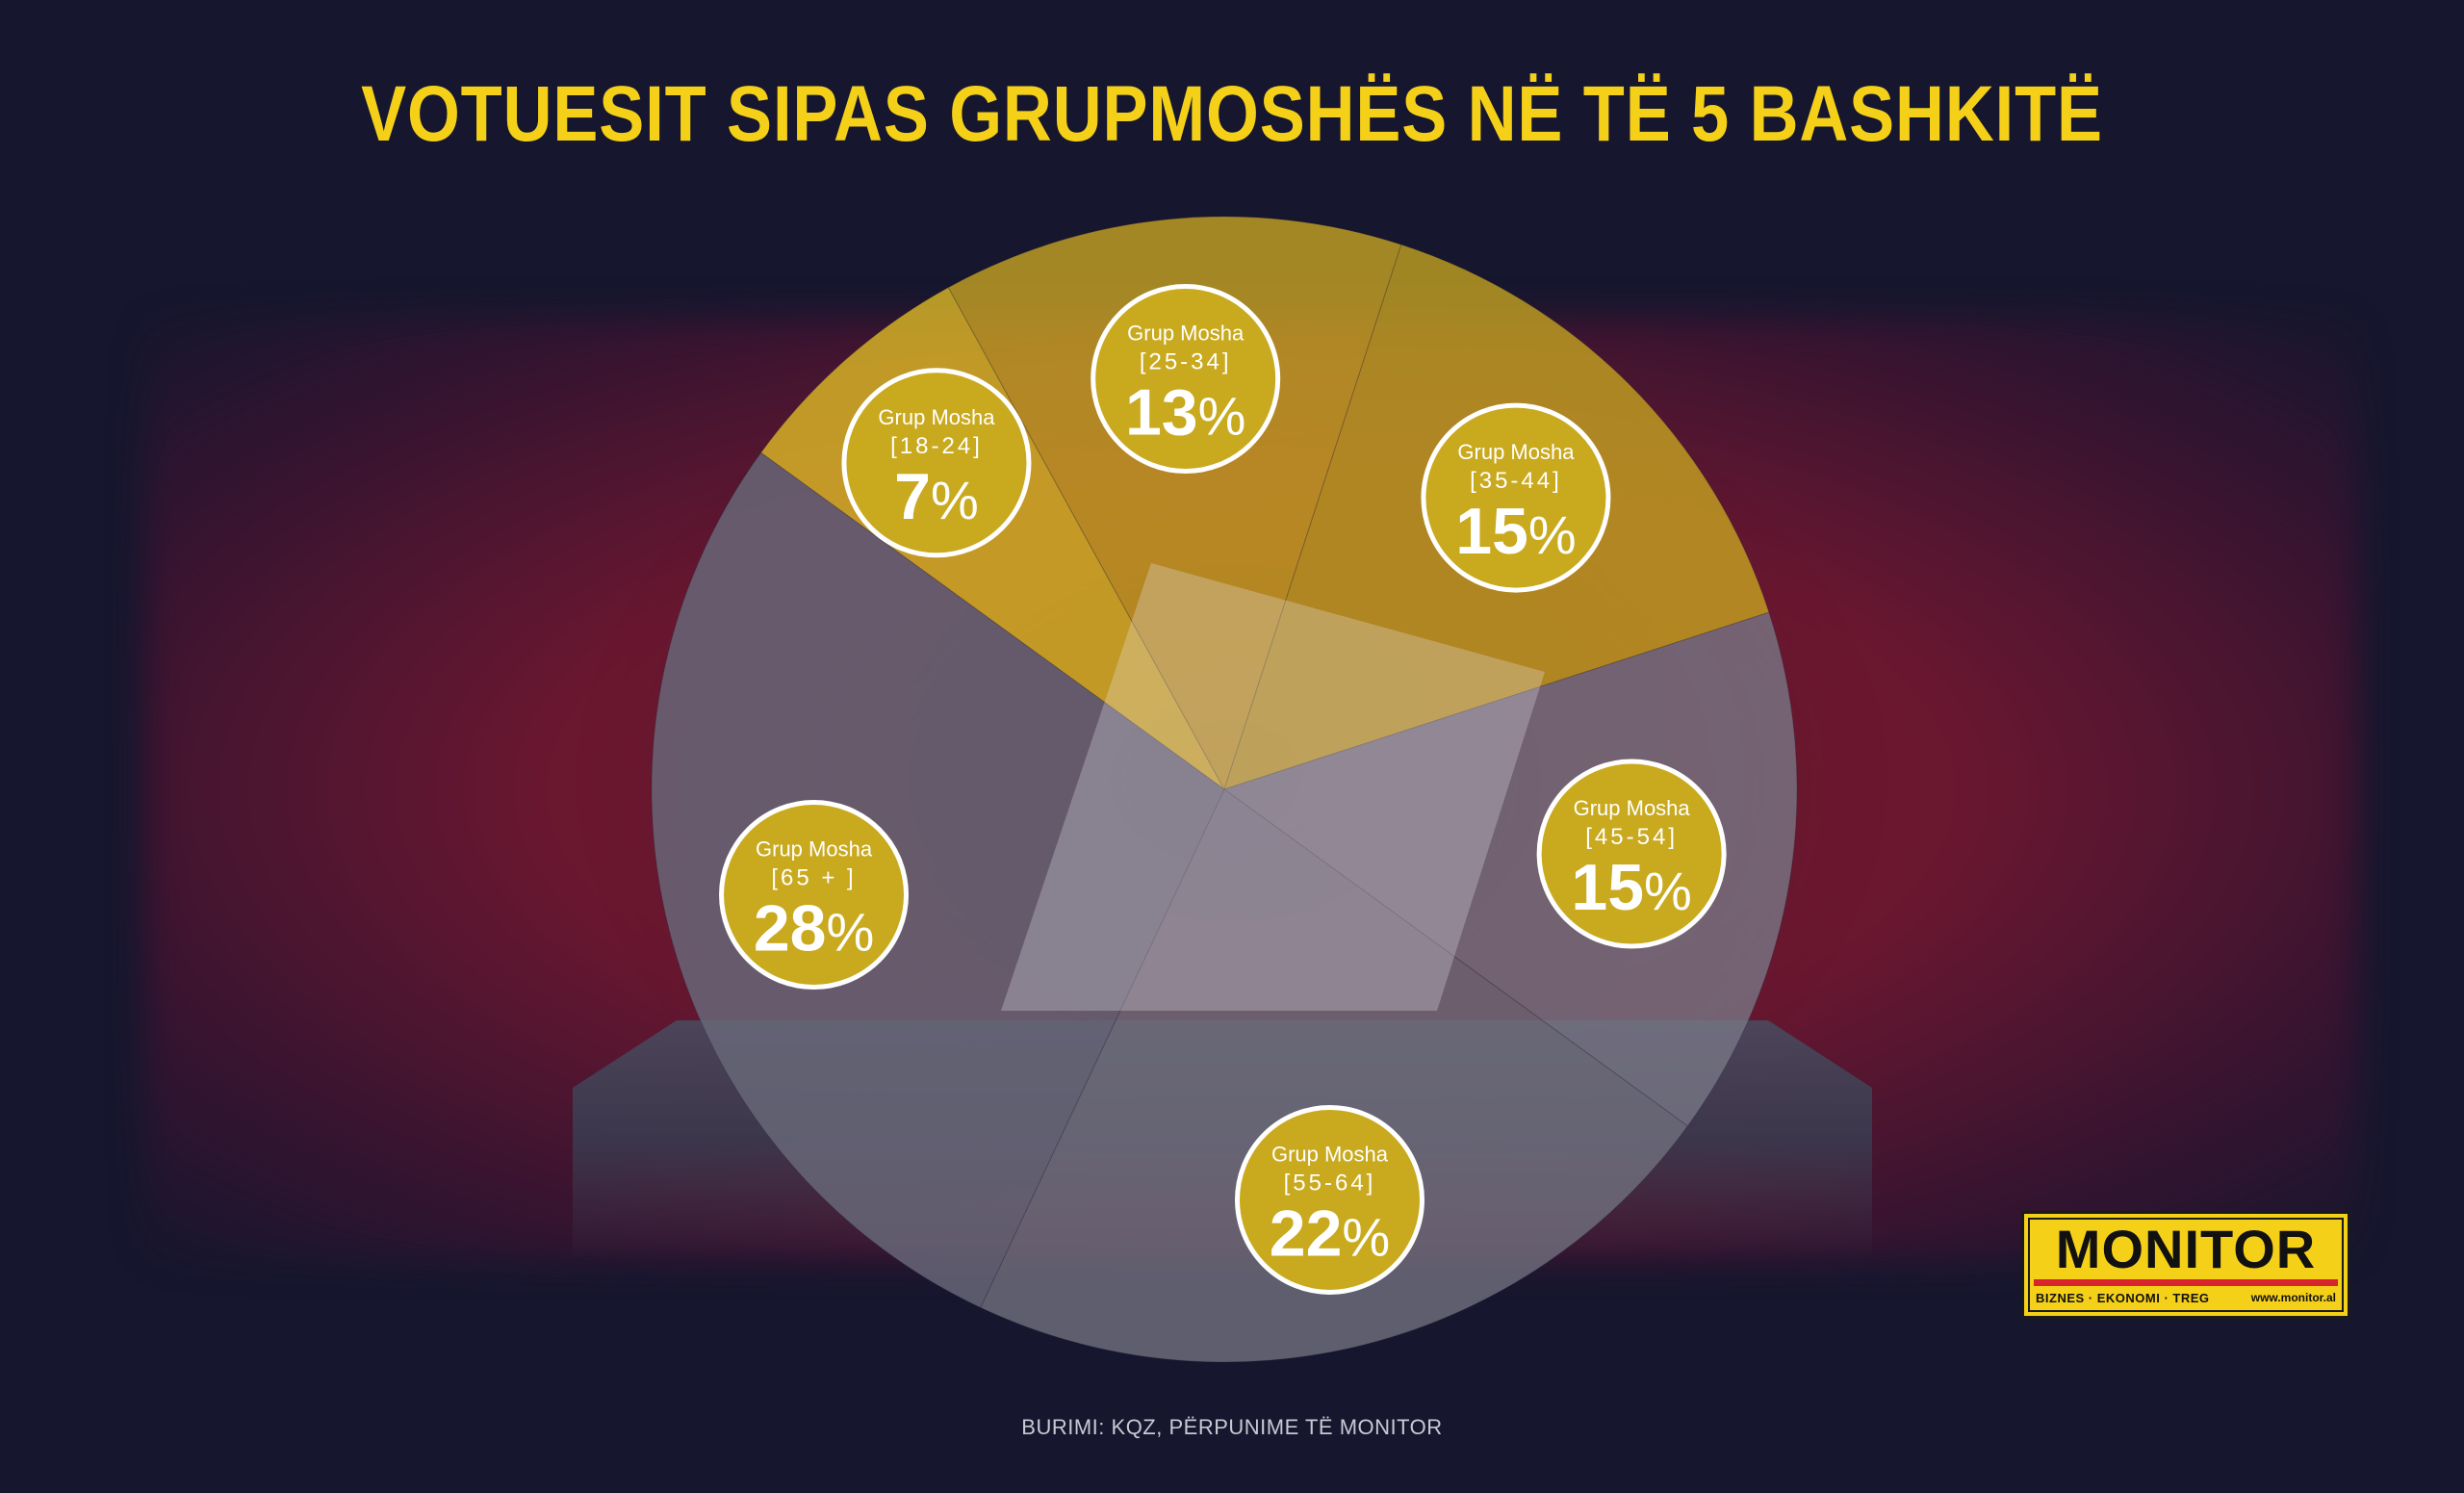 Image resolution: width=2464 pixels, height=1493 pixels. I want to click on badge-age-range: [55-64], so click(1330, 1183).